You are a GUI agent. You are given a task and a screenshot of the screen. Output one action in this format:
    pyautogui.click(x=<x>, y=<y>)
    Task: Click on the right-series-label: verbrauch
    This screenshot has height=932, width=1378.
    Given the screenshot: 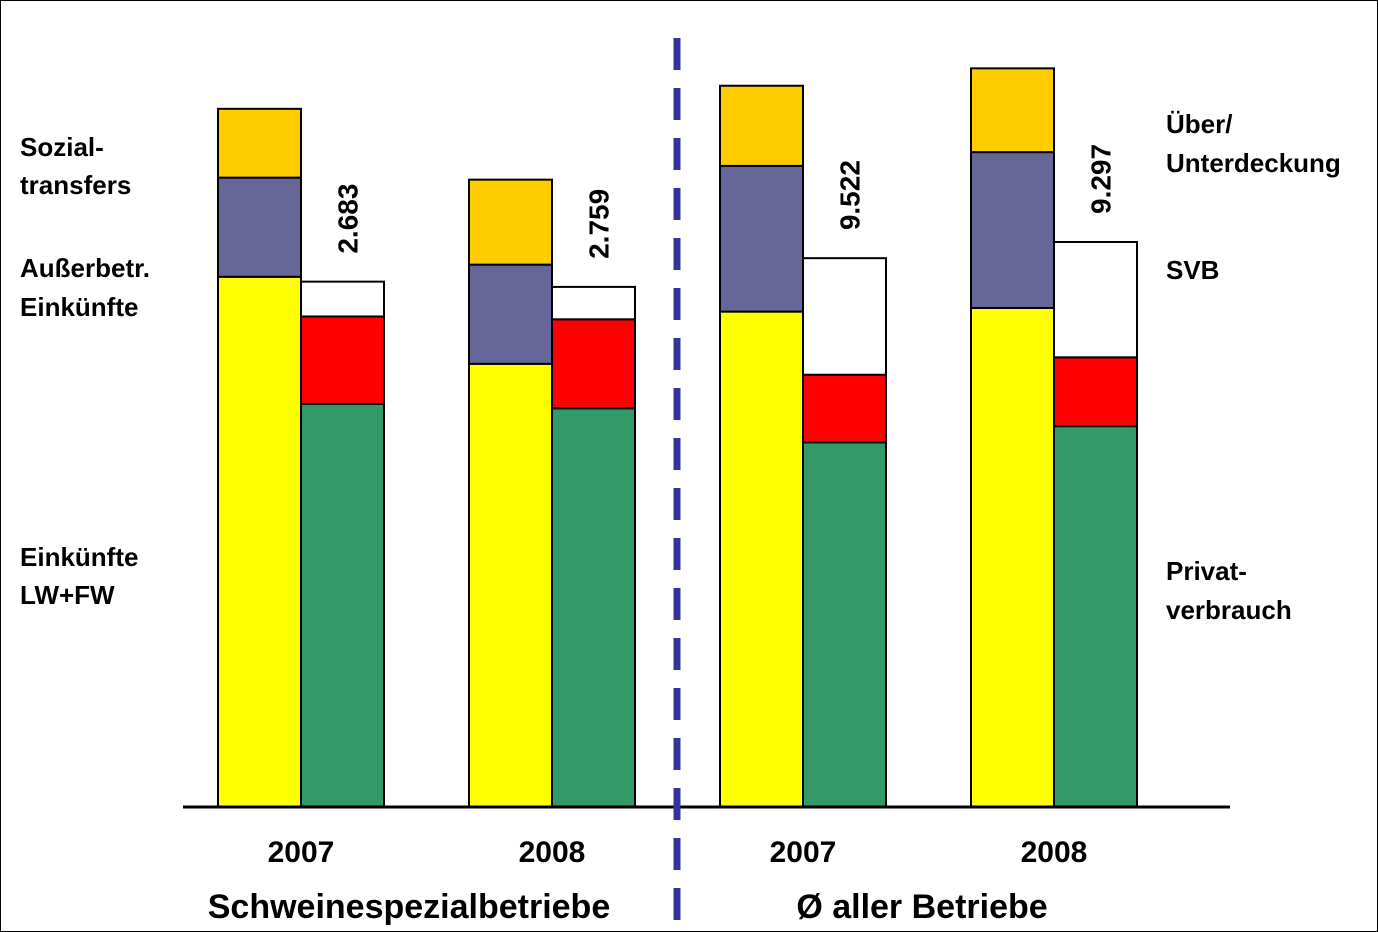 What is the action you would take?
    pyautogui.click(x=1229, y=610)
    